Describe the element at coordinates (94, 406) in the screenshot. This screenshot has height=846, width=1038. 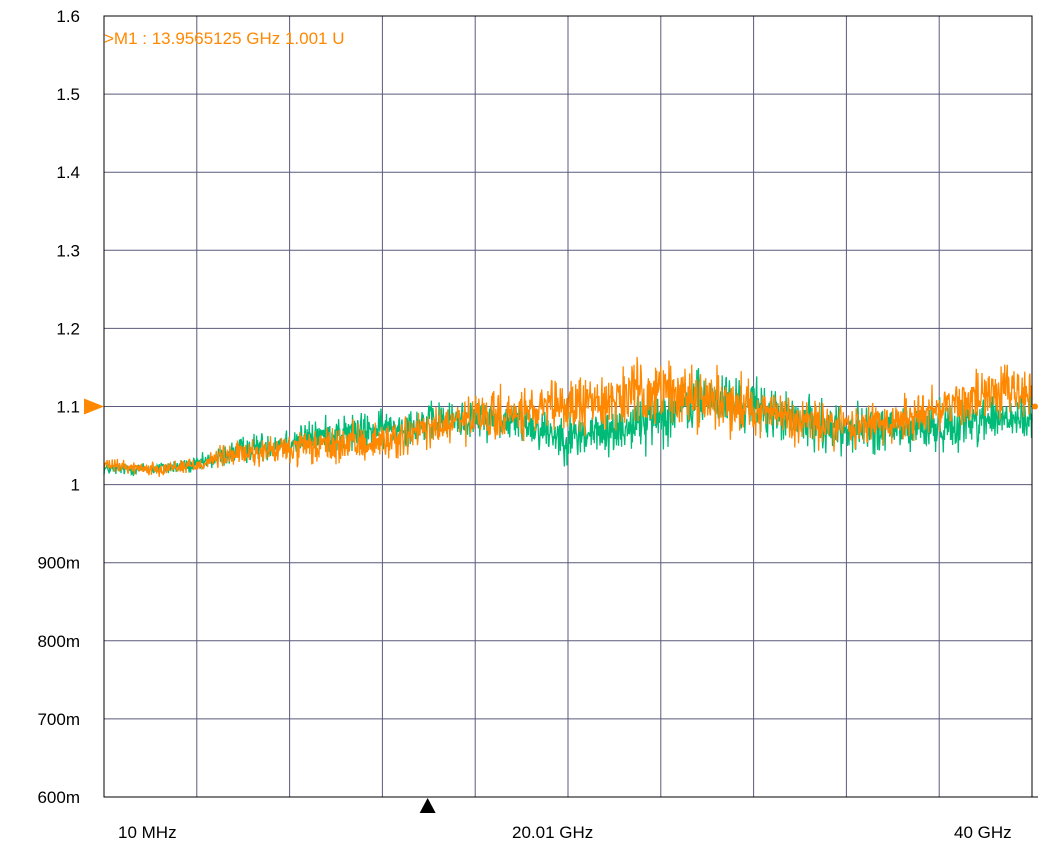
I see `reference-level-left-arrow-icon` at that location.